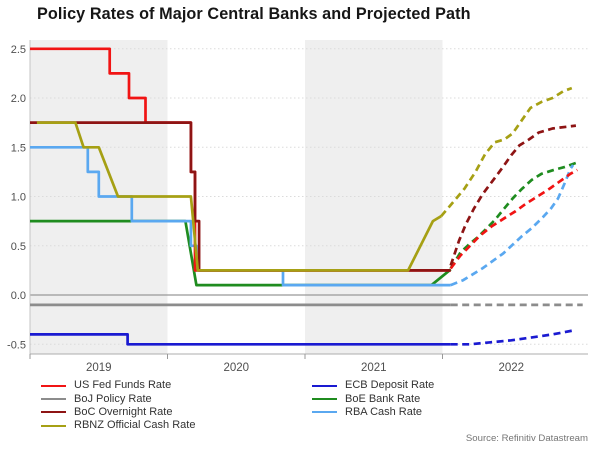 The width and height of the screenshot is (600, 450). I want to click on legend-item-rba: RBA Cash Rate, so click(373, 412).